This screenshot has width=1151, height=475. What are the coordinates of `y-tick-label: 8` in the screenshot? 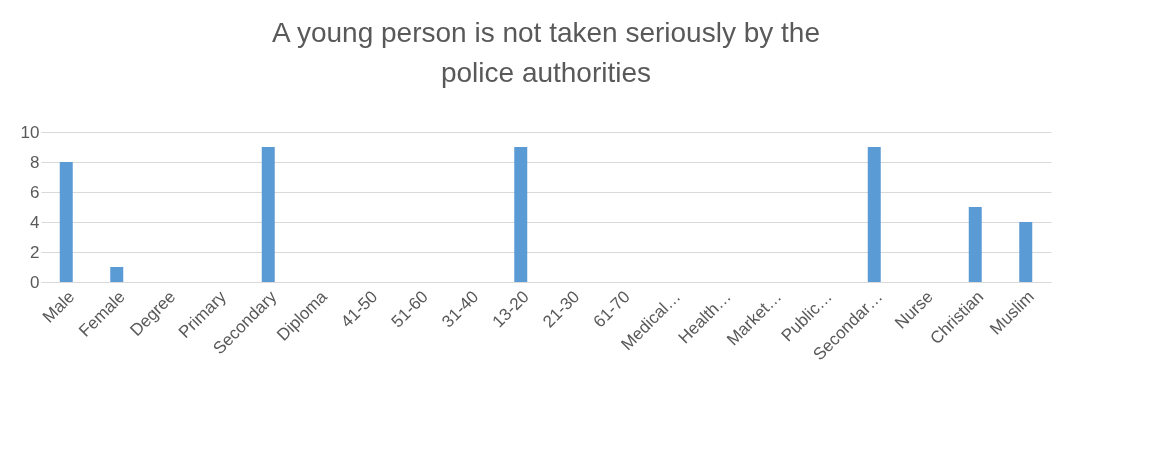 It's located at (35, 162).